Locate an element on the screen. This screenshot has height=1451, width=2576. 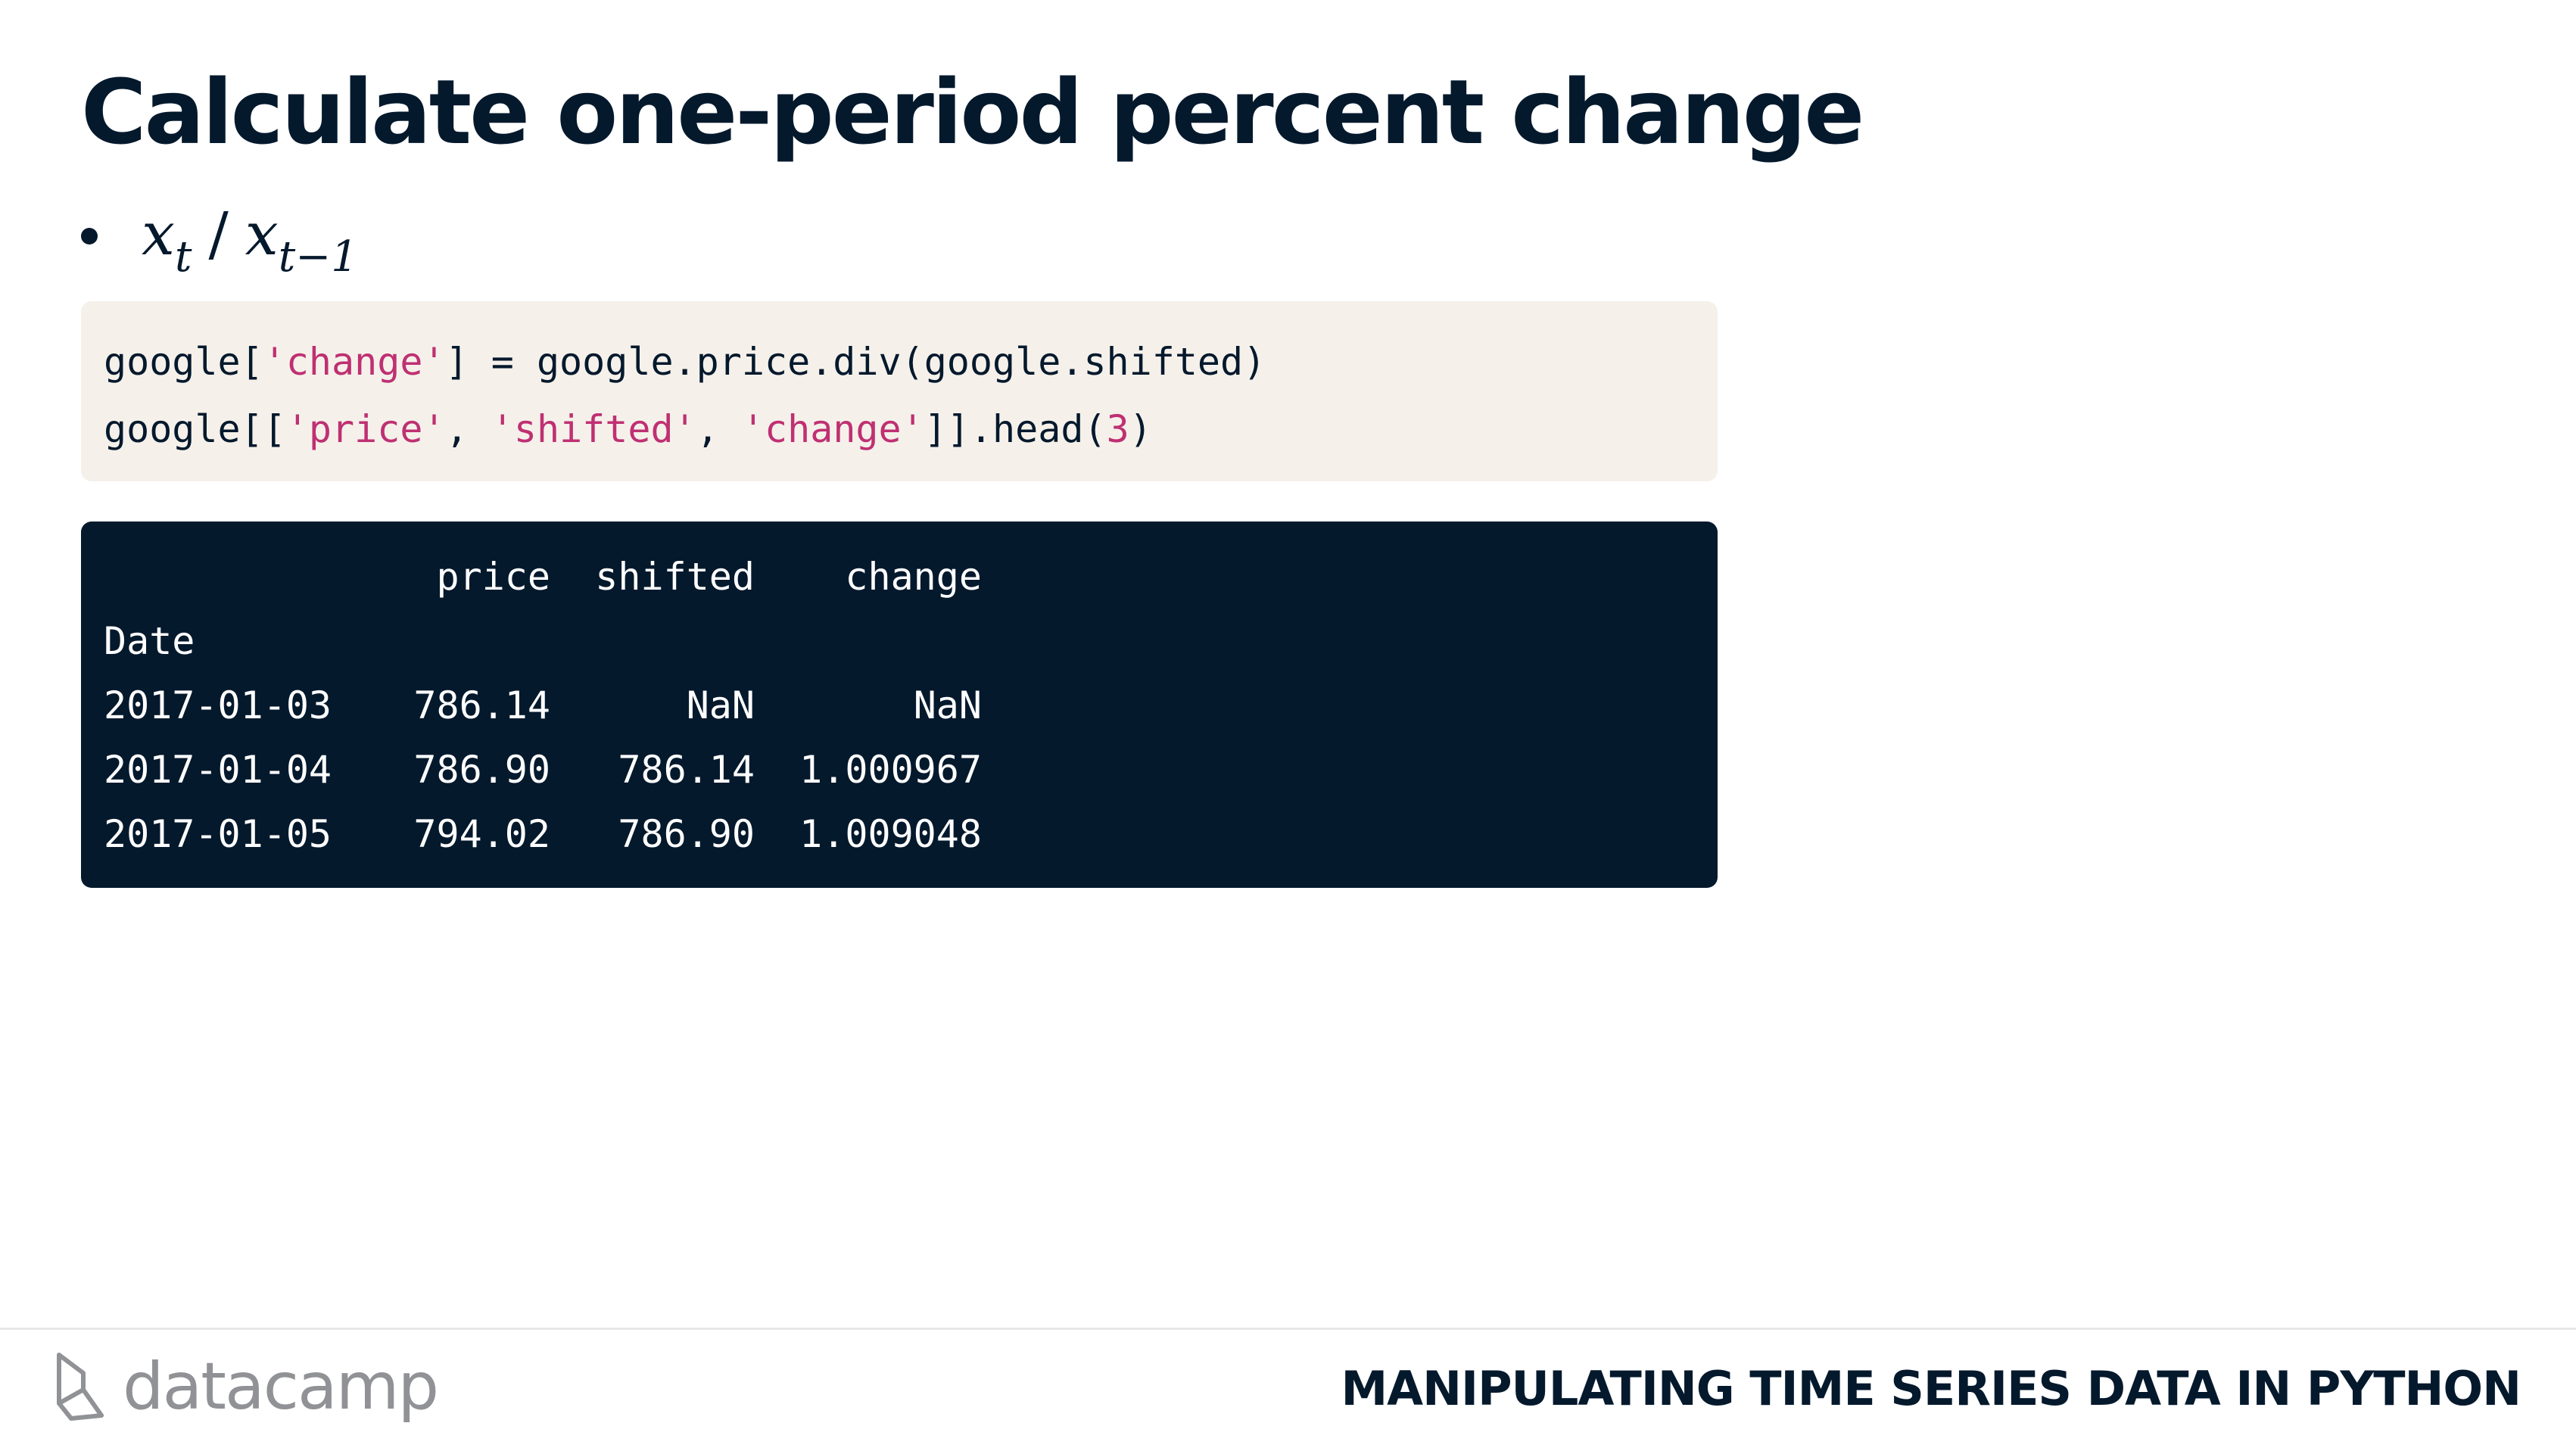
index-name: Date is located at coordinates (149, 640).